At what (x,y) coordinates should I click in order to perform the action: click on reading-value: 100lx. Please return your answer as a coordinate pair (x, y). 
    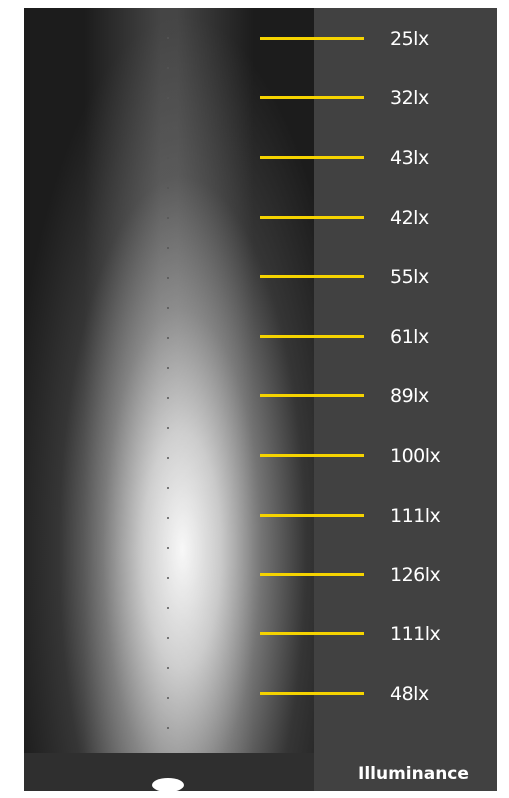
    Looking at the image, I should click on (415, 456).